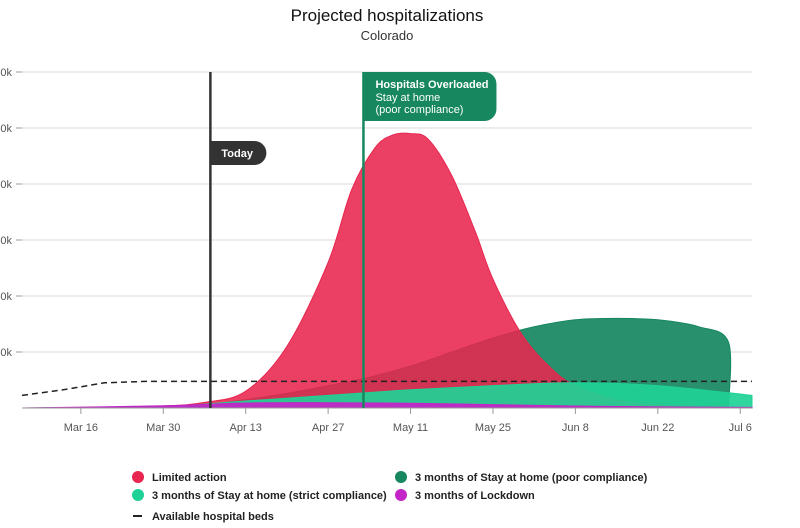 The image size is (800, 528). What do you see at coordinates (493, 428) in the screenshot?
I see `x-tick-label: May 25` at bounding box center [493, 428].